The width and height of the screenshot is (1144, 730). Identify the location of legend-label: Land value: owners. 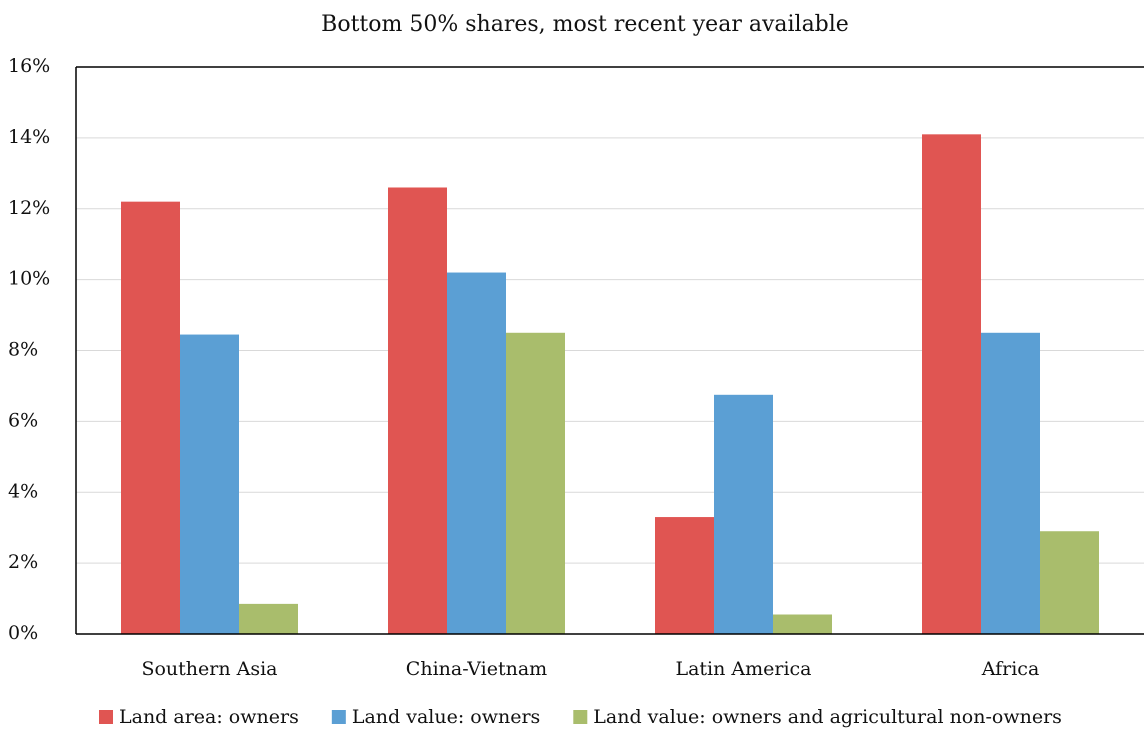
(446, 717).